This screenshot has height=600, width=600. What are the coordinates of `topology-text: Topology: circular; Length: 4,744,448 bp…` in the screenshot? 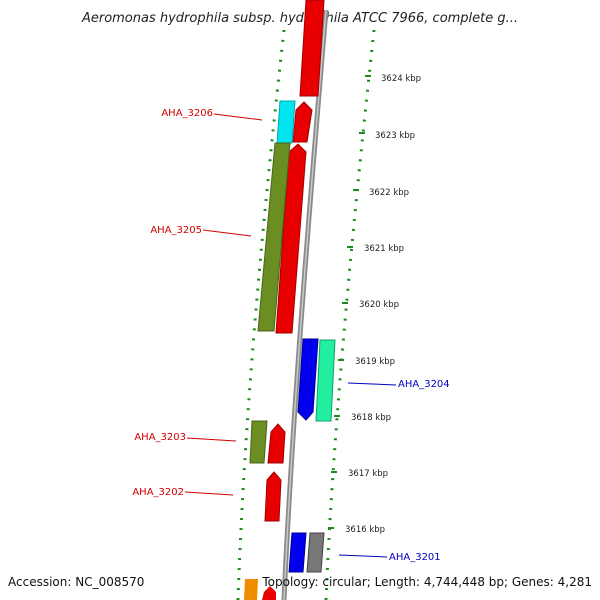 It's located at (426, 582).